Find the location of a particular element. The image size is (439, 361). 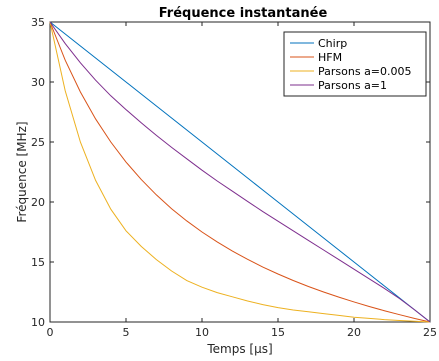

legend-entry-label: Chirp is located at coordinates (332, 43).